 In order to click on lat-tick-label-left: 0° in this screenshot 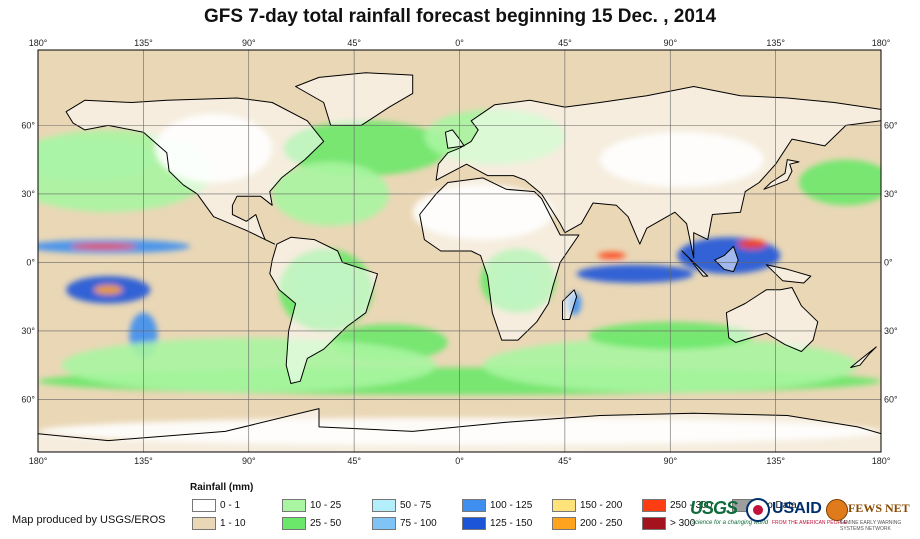, I will do `click(30, 262)`.